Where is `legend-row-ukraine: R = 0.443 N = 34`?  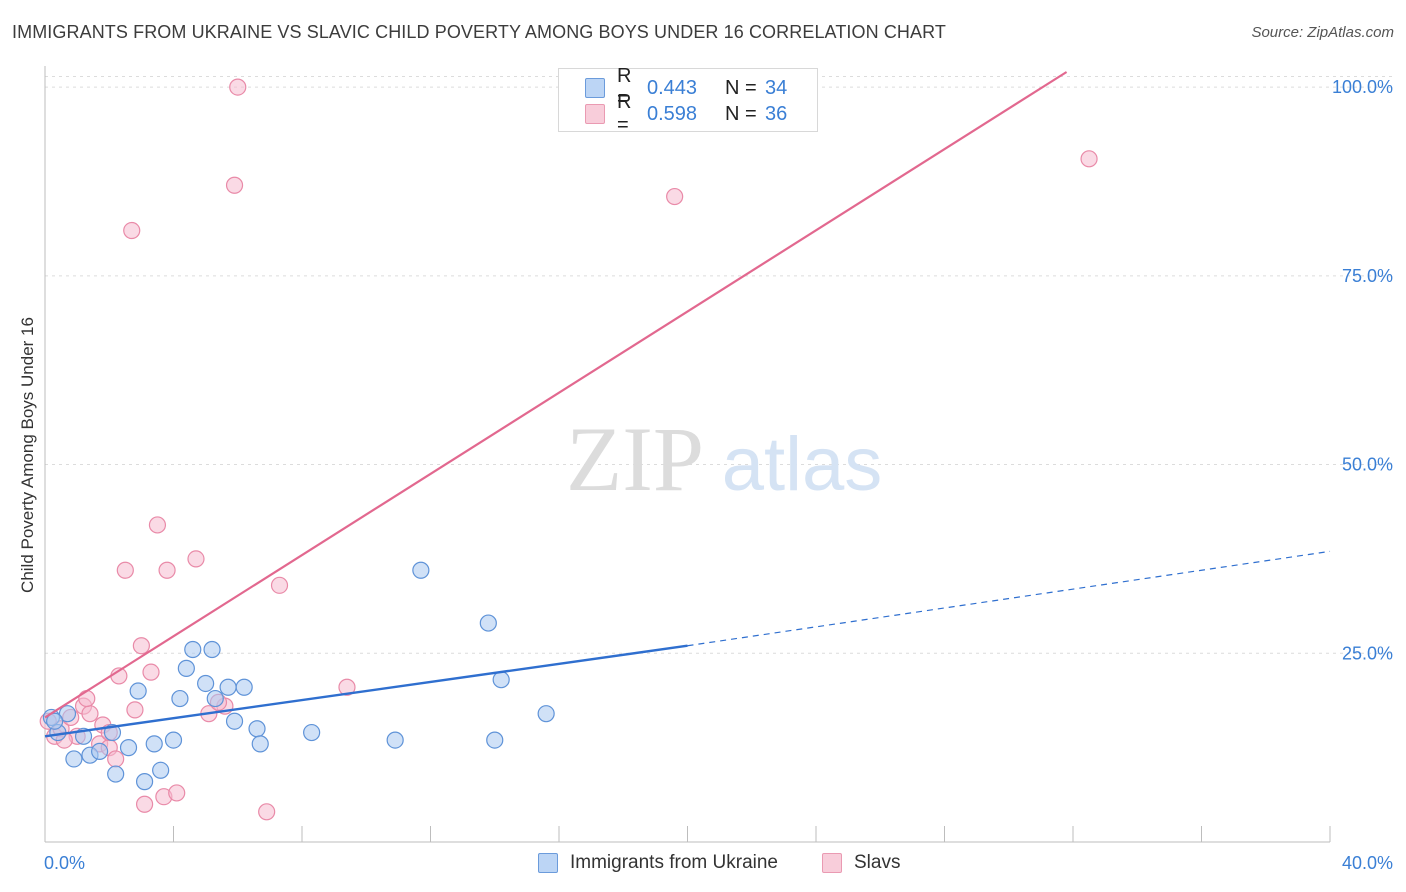
legend-row-ukraine: R = 0.443 N = 34 is located at coordinates (686, 87).